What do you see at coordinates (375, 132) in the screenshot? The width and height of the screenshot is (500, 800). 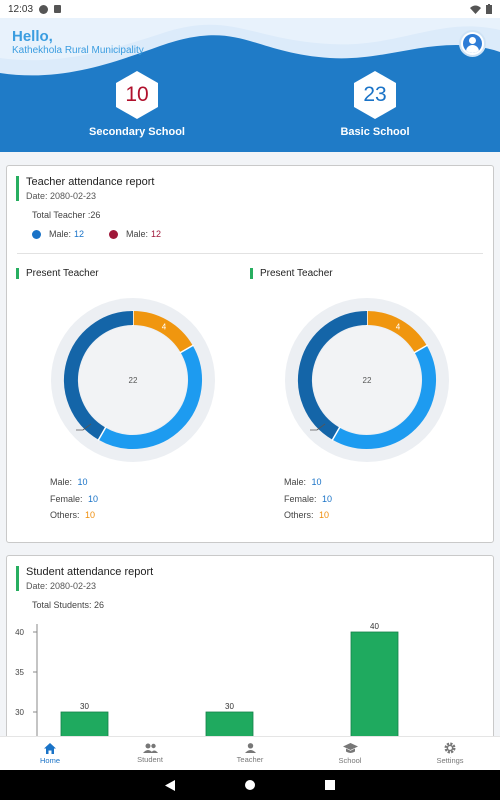 I see `basic-school-label: Basic School` at bounding box center [375, 132].